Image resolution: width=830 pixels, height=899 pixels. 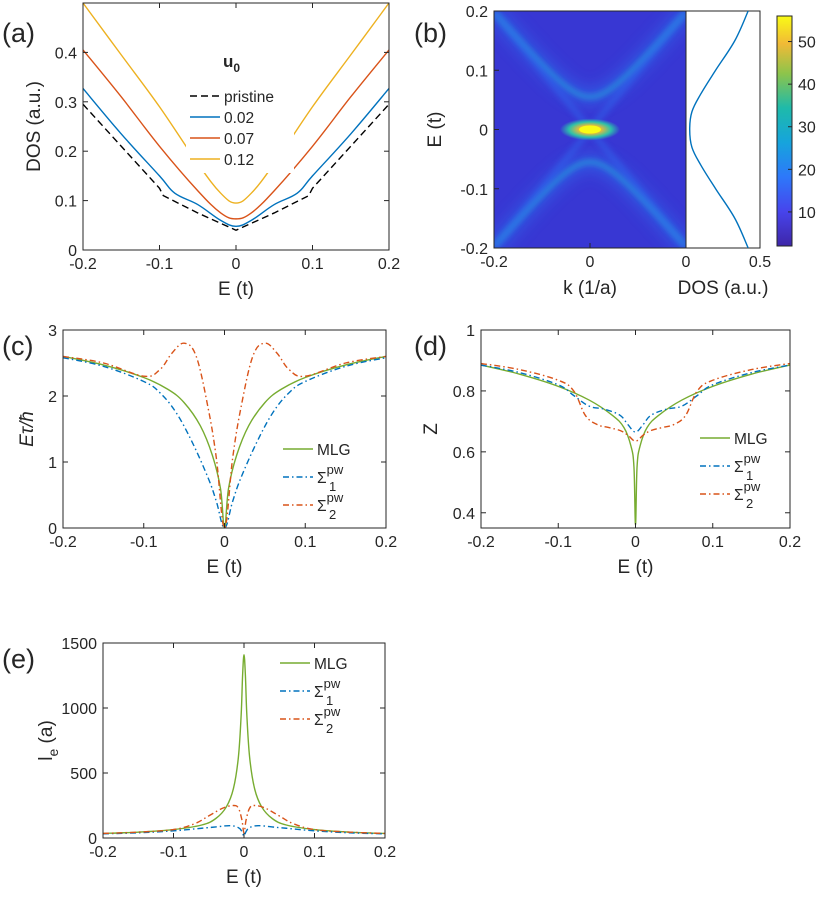 I want to click on colorbar-tick-label: 40, so click(x=807, y=85).